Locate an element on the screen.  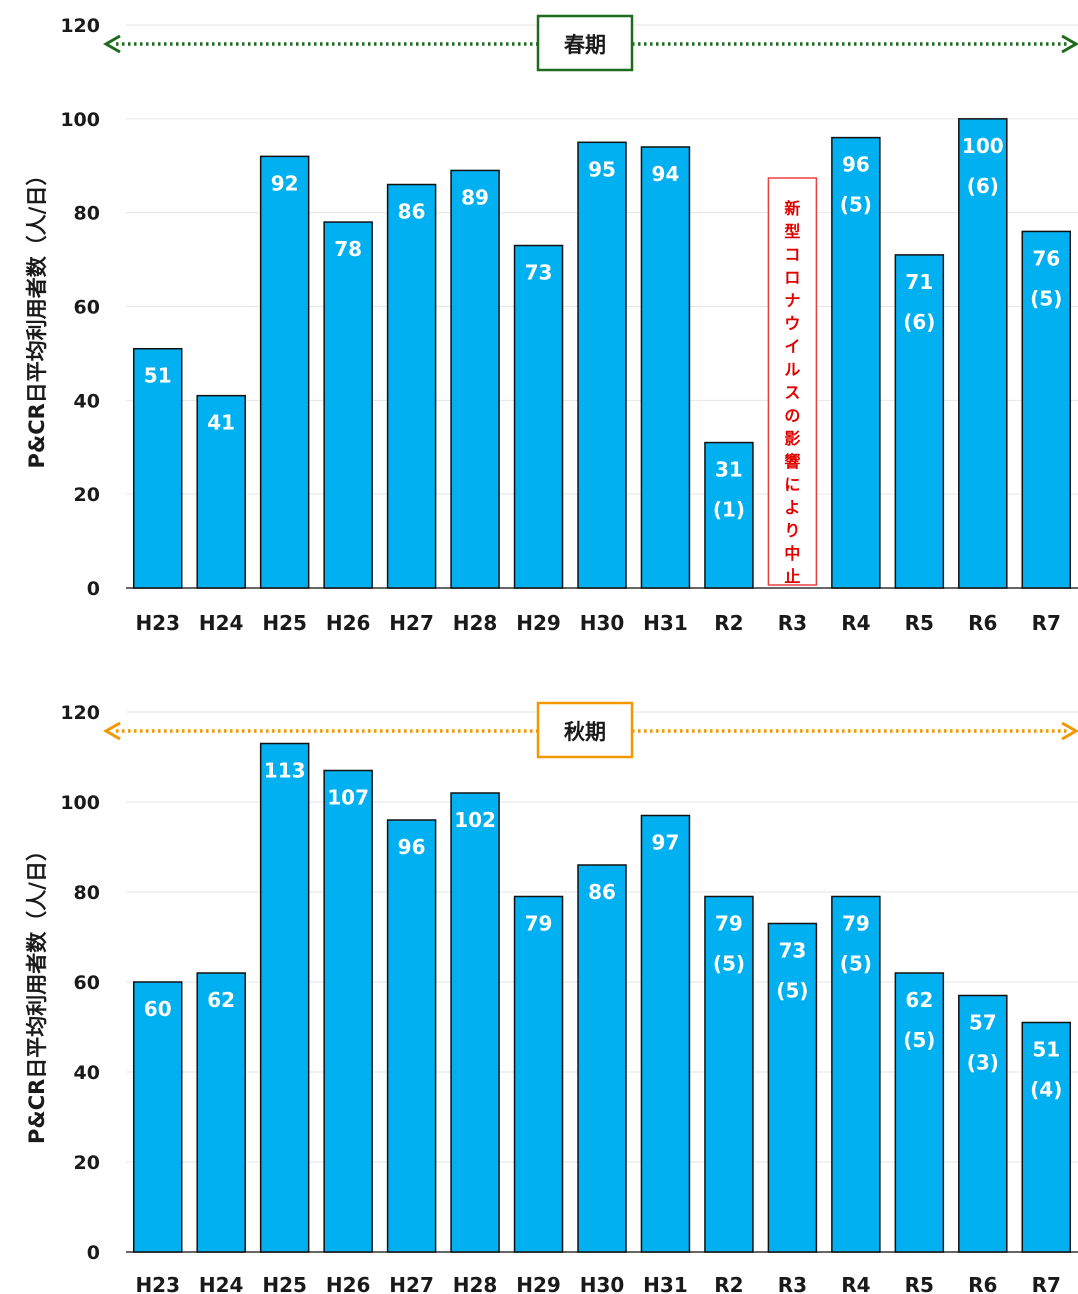
cancel-note-box is located at coordinates (792, 381).